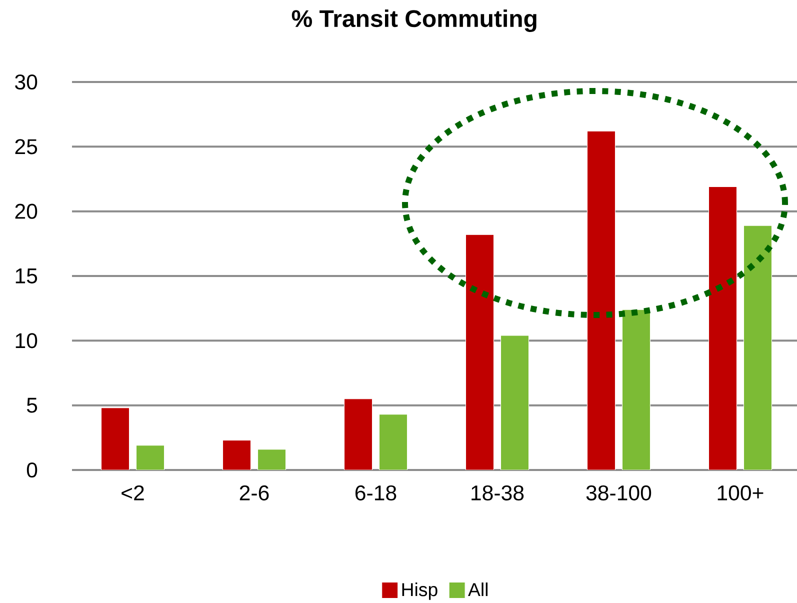 This screenshot has height=603, width=797. What do you see at coordinates (32, 405) in the screenshot?
I see `y-tick-label: 5` at bounding box center [32, 405].